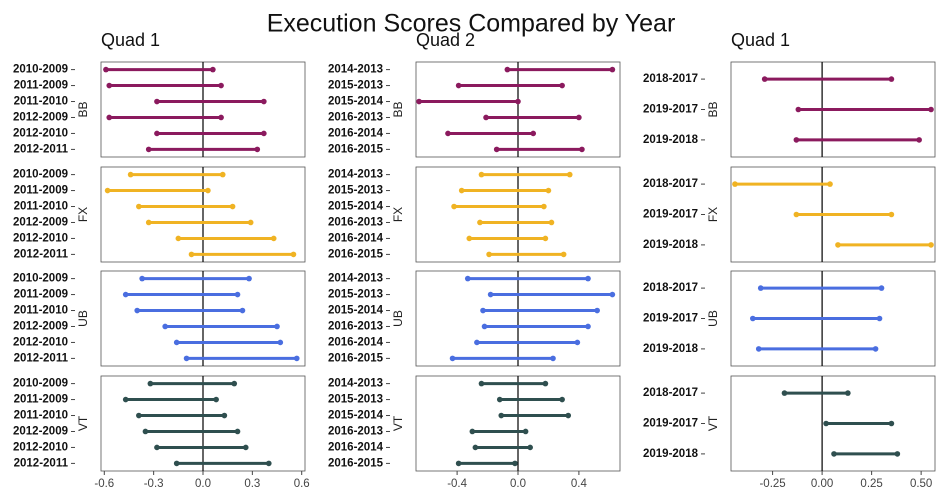 The height and width of the screenshot is (500, 942). Describe the element at coordinates (355, 295) in the screenshot. I see `y-tick-label: 2015-2013` at that location.